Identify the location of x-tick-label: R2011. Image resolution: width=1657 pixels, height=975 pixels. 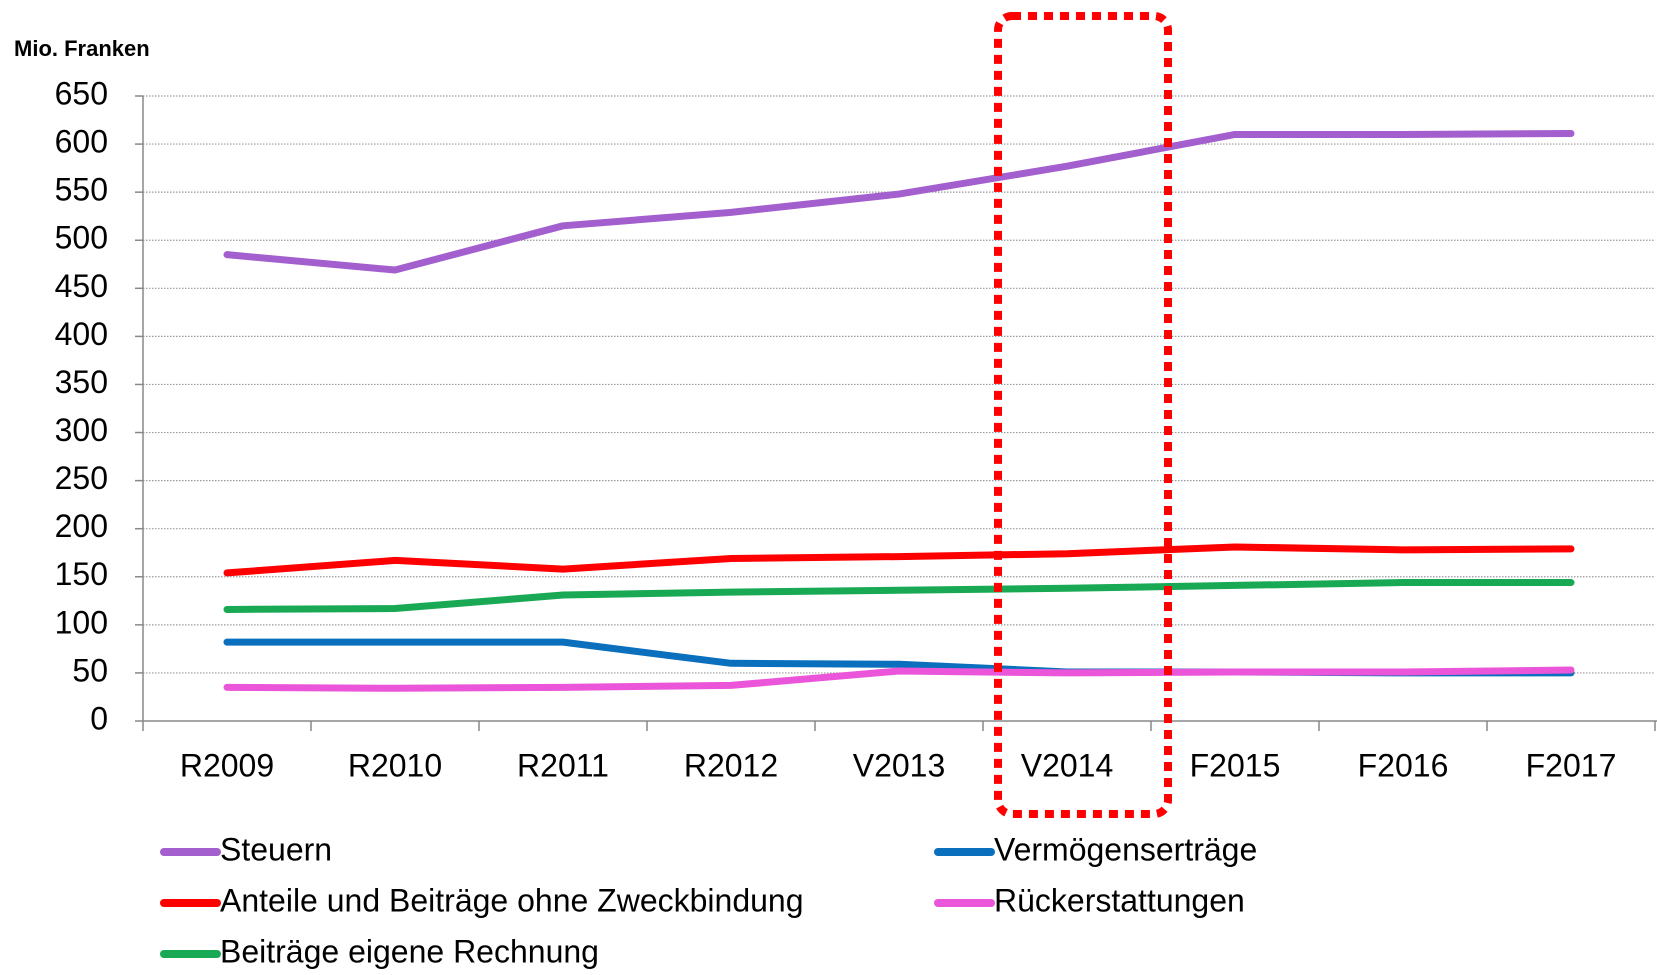
(563, 765).